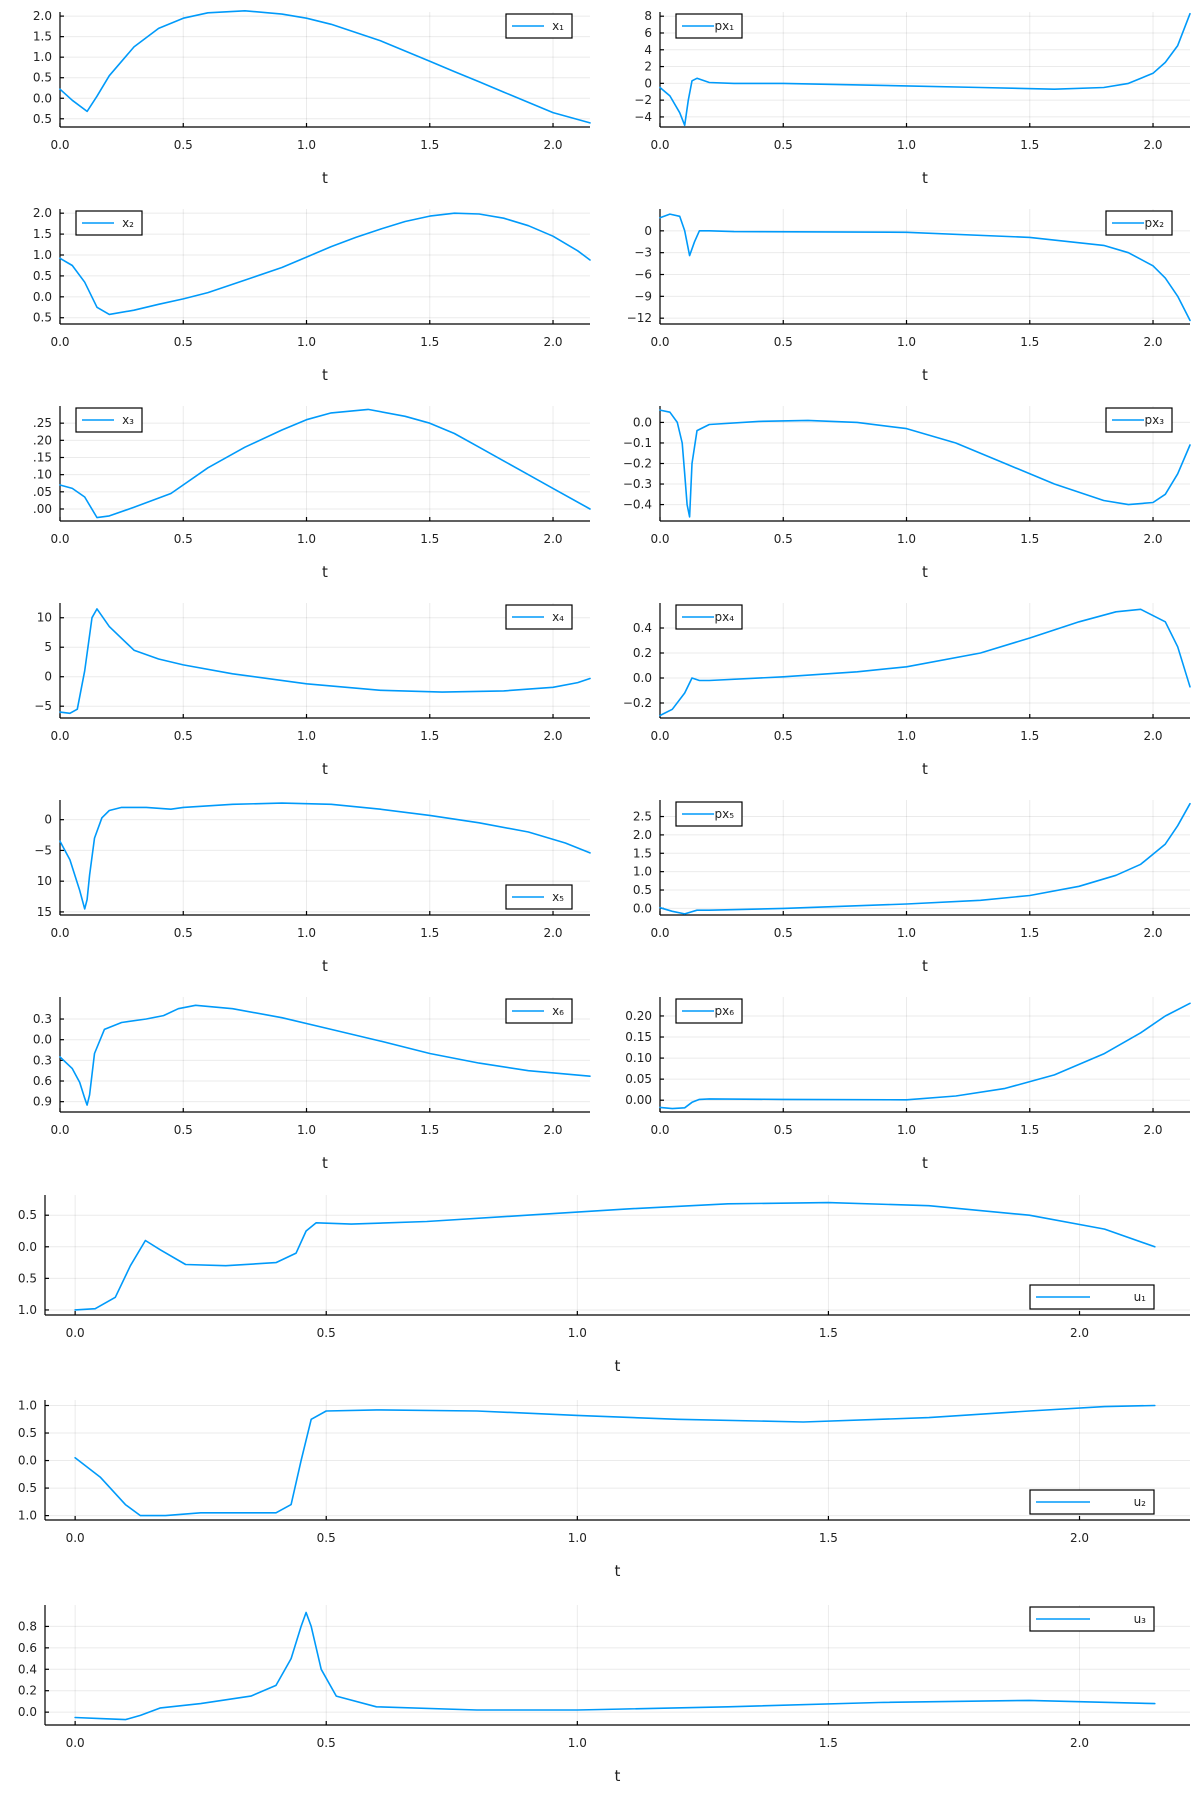 The width and height of the screenshot is (1199, 1799). Describe the element at coordinates (648, 16) in the screenshot. I see `y-tick-label: 8` at that location.